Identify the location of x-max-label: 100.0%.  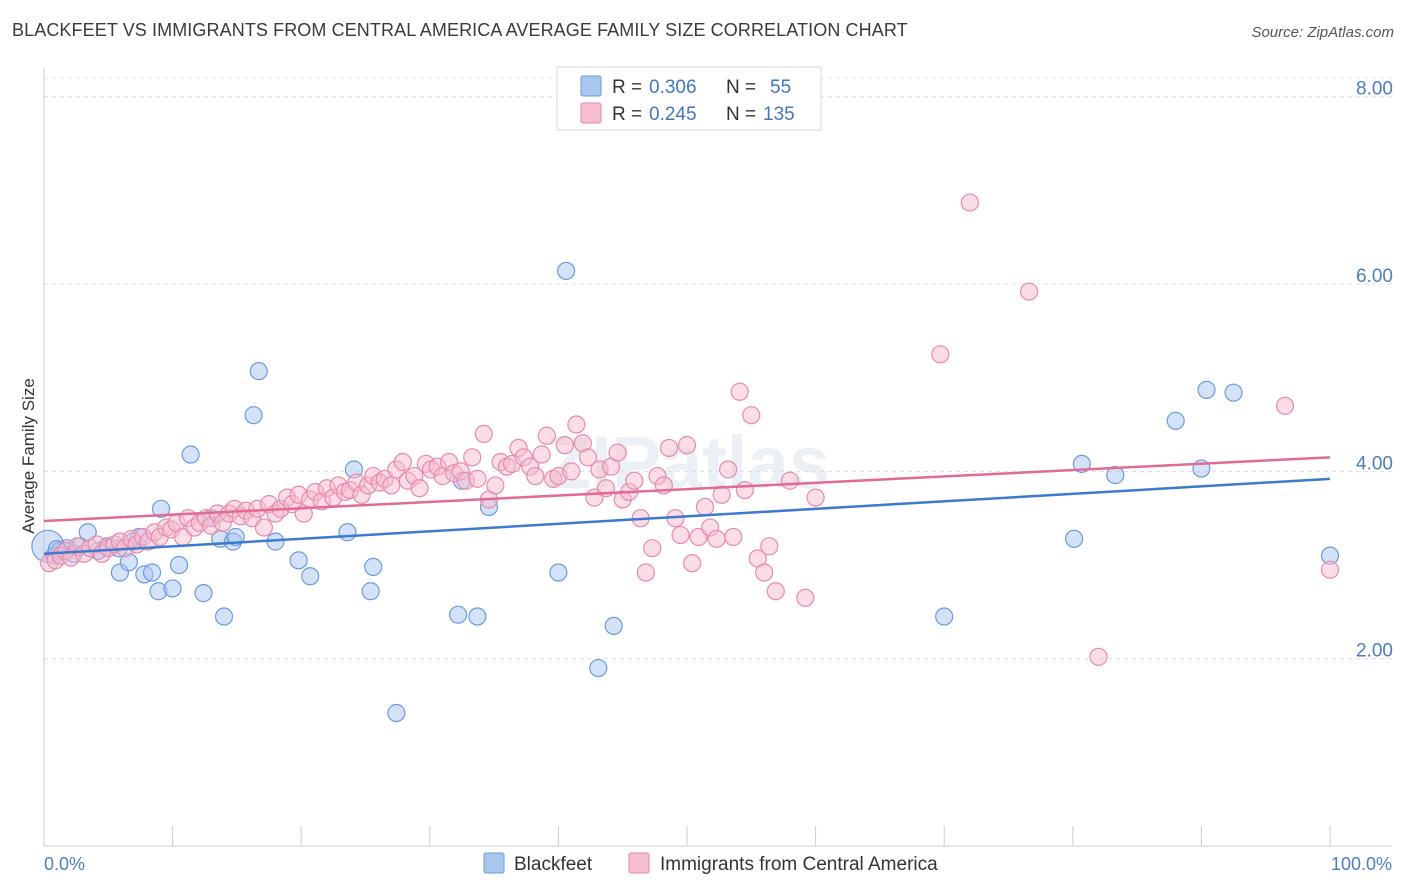
(1361, 864).